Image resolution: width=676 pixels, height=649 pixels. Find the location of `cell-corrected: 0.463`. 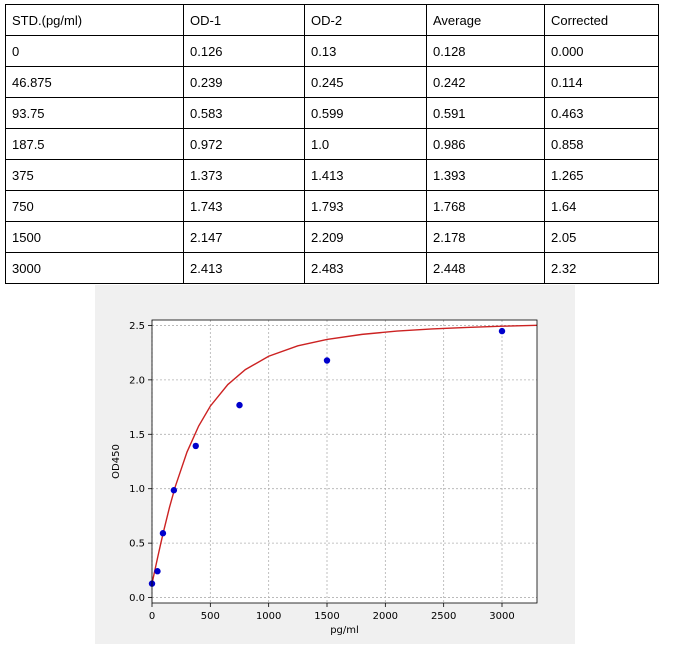

cell-corrected: 0.463 is located at coordinates (601, 113).